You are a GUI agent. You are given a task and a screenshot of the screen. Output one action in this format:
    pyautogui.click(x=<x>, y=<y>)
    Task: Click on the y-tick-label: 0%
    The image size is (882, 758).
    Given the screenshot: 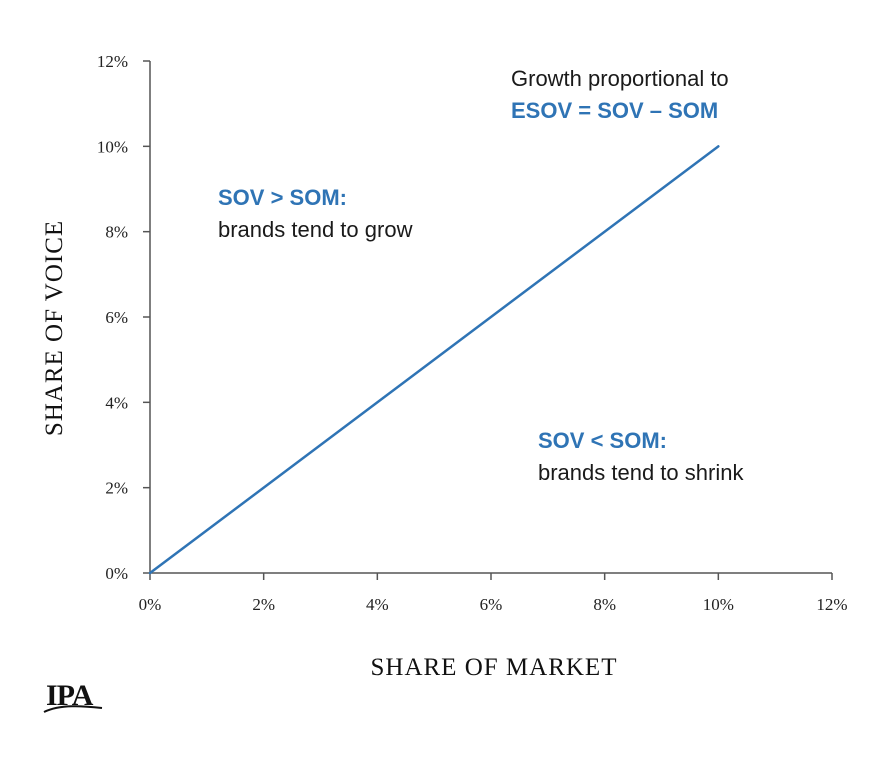 What is the action you would take?
    pyautogui.click(x=116, y=573)
    